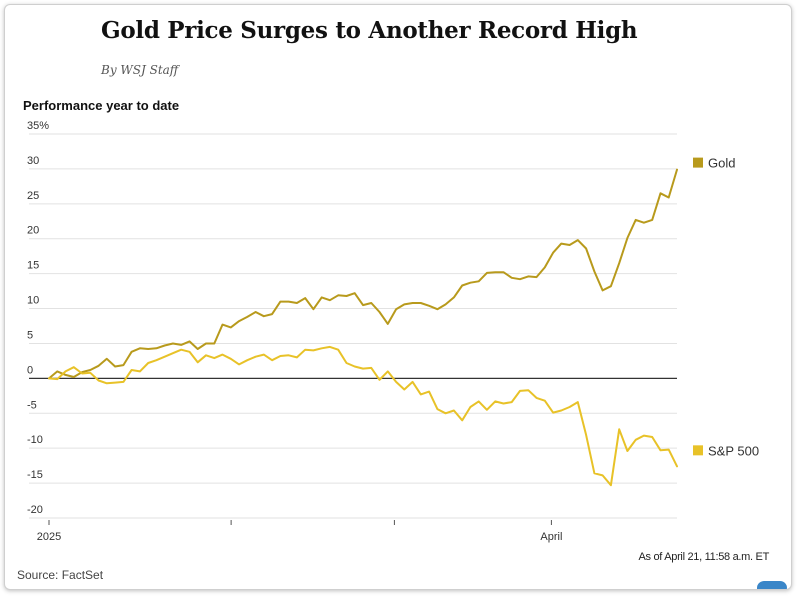 This screenshot has height=600, width=800. Describe the element at coordinates (704, 557) in the screenshot. I see `as-of-timestamp: As of April 21, 11:58 a.m. ET` at that location.